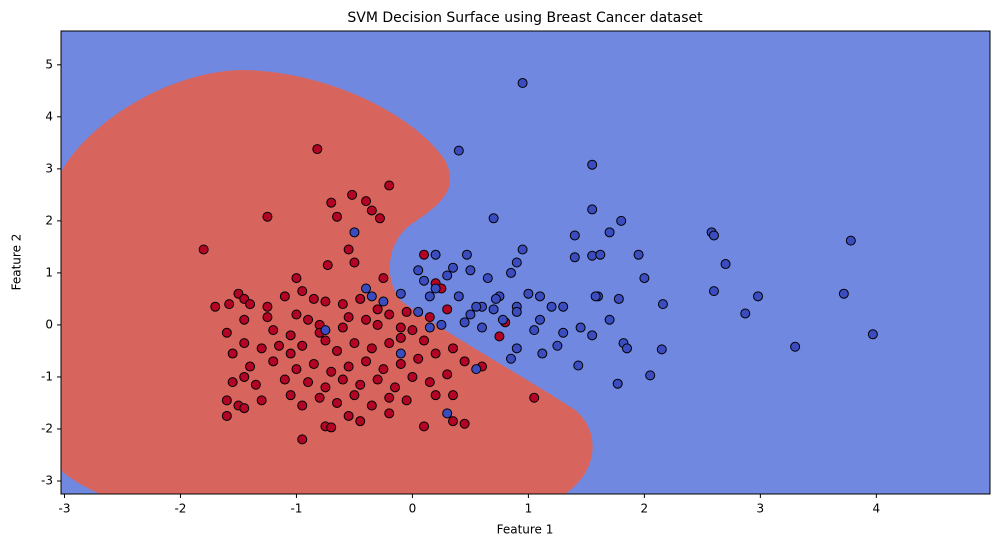  What do you see at coordinates (49, 168) in the screenshot?
I see `y-tick-label: 3` at bounding box center [49, 168].